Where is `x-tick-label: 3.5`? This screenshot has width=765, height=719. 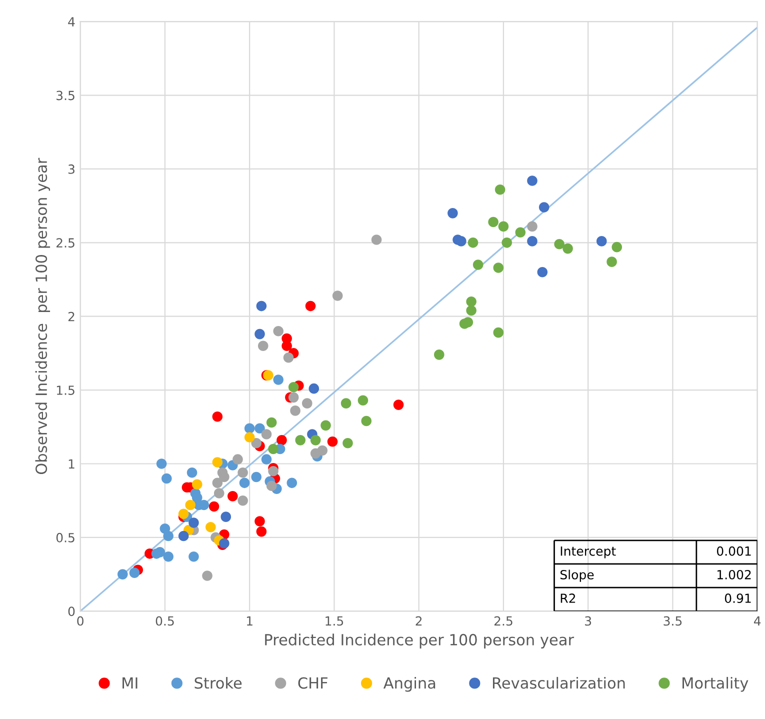 x-tick-label: 3.5 is located at coordinates (673, 621).